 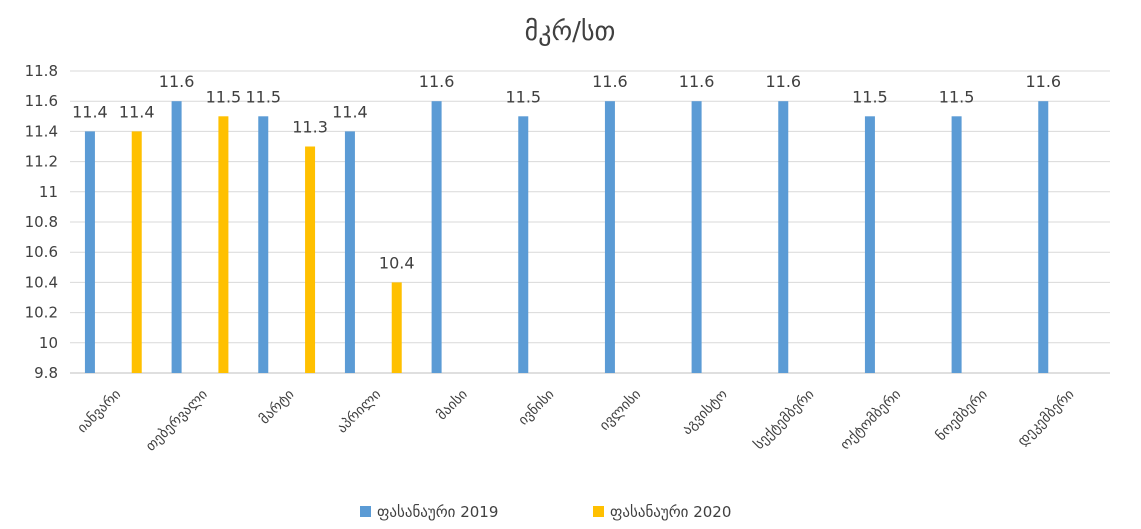 I want to click on y-tick-label: 11.8, so click(x=41, y=71).